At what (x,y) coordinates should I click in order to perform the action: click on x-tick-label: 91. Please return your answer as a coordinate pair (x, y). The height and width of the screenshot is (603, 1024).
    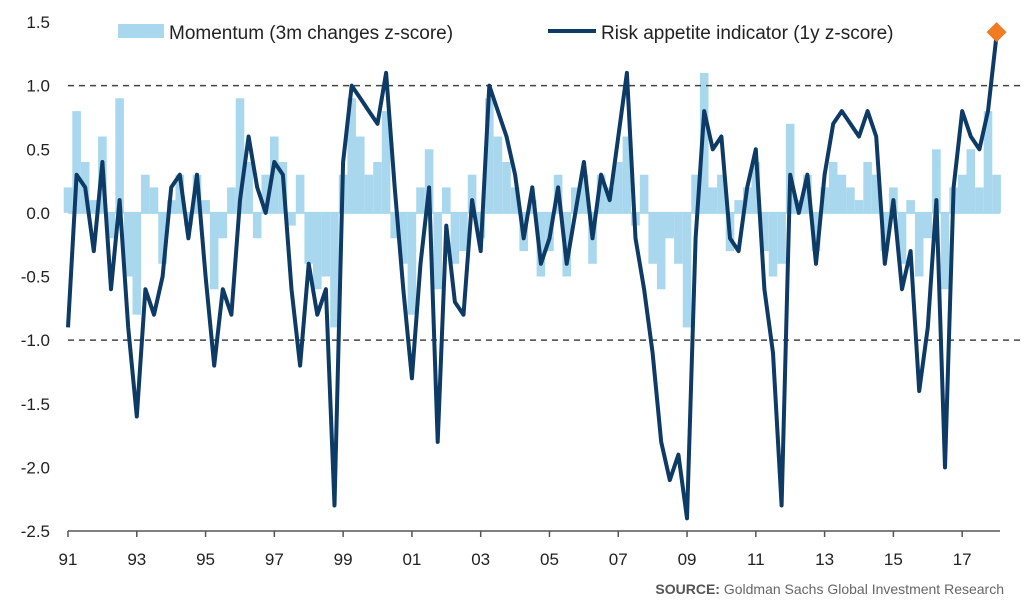
    Looking at the image, I should click on (68, 559).